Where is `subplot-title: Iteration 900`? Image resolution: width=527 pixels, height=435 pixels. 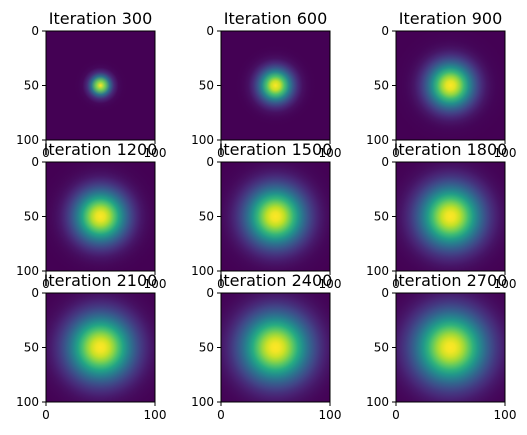
subplot-title: Iteration 900 is located at coordinates (451, 18).